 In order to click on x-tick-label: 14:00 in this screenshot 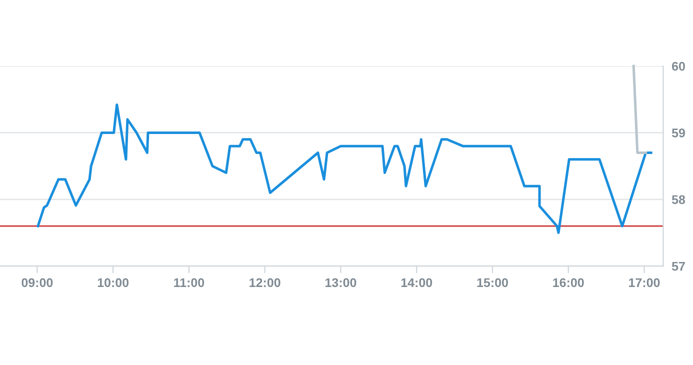, I will do `click(416, 283)`.